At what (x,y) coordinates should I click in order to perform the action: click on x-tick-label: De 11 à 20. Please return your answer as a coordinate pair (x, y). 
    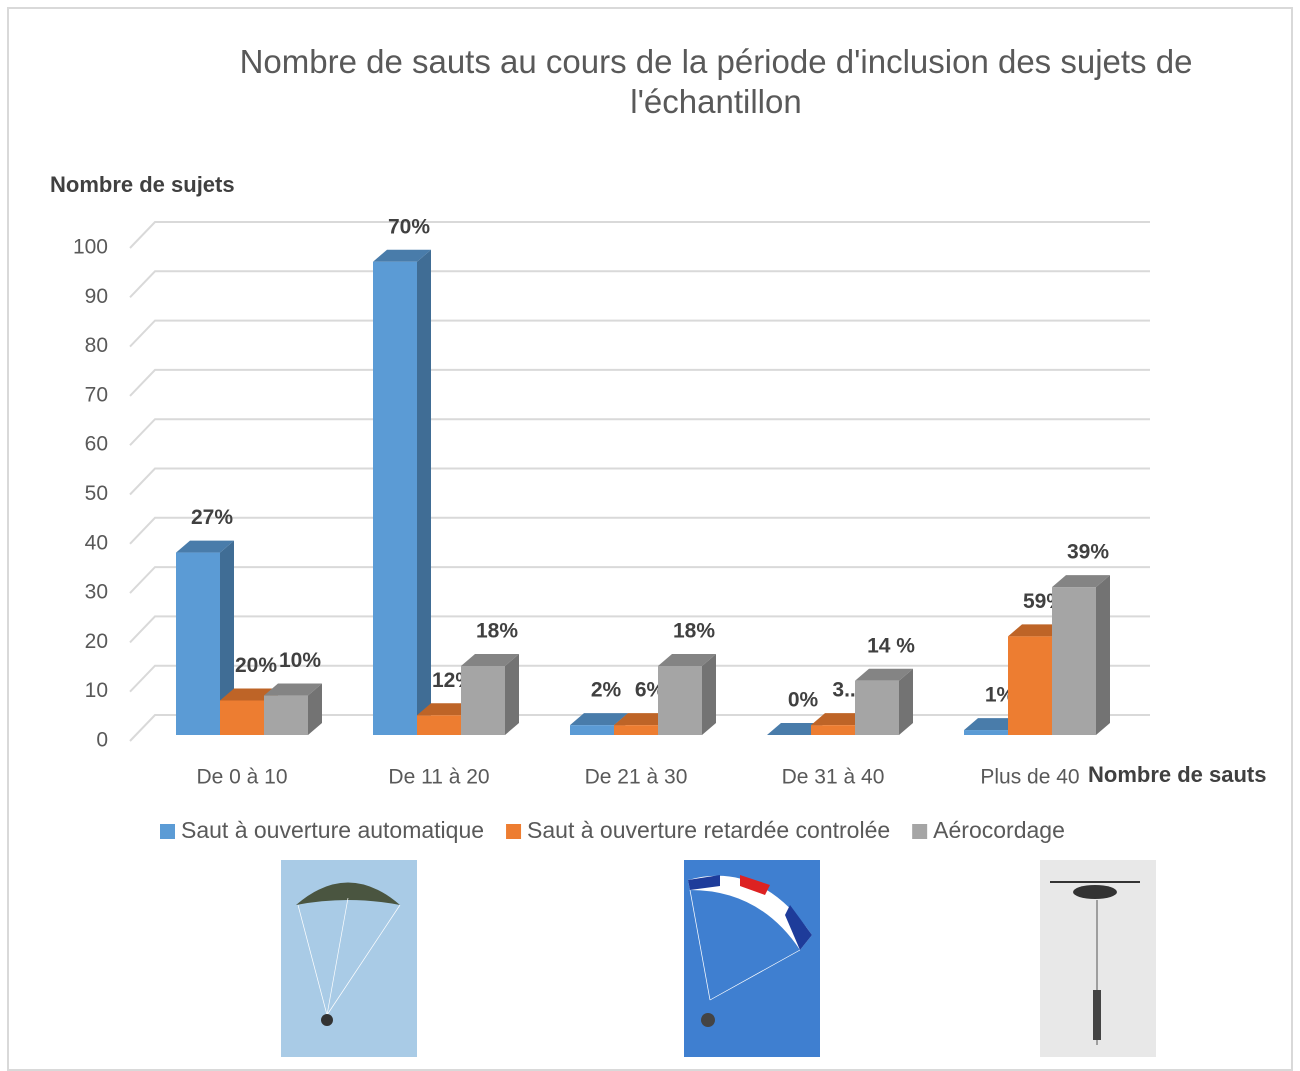
    Looking at the image, I should click on (438, 777).